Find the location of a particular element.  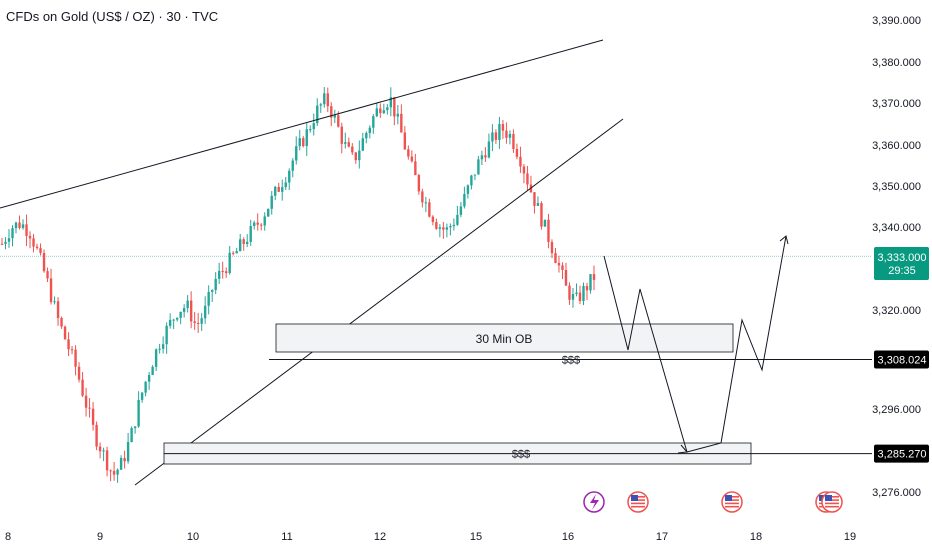

x-tick-label: 15 is located at coordinates (476, 537).